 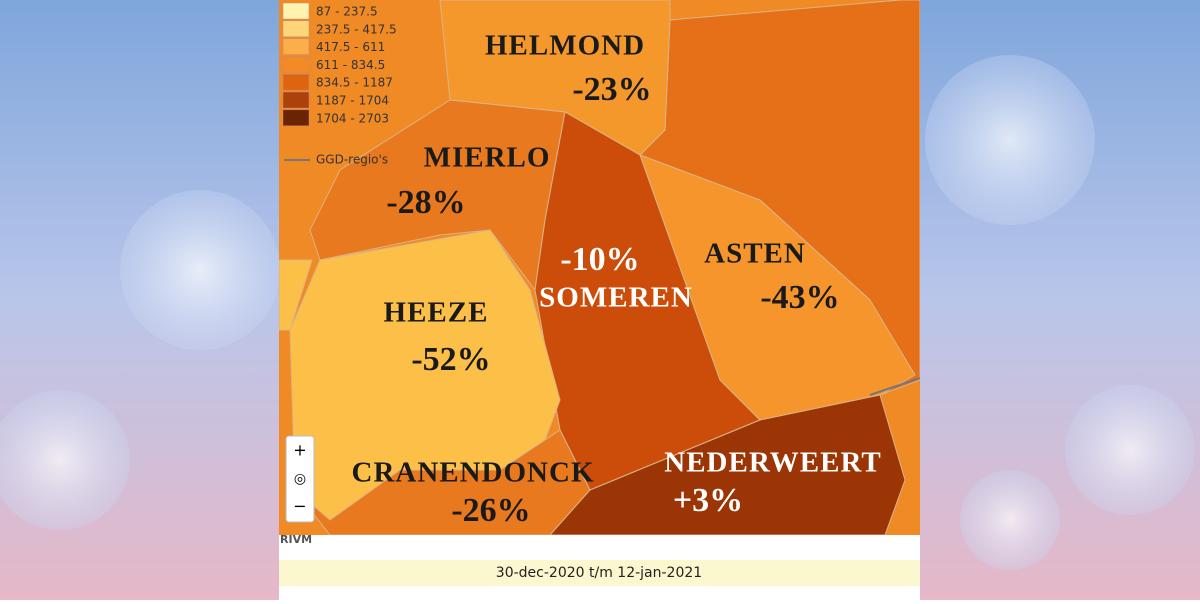 I want to click on legend-label: 1187 - 1704, so click(x=352, y=101).